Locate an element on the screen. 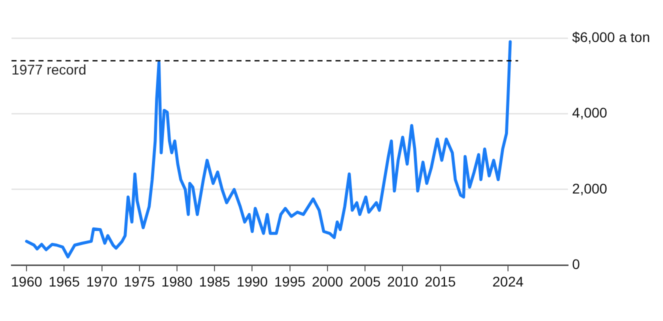  x-tick-label: 1985 is located at coordinates (214, 281).